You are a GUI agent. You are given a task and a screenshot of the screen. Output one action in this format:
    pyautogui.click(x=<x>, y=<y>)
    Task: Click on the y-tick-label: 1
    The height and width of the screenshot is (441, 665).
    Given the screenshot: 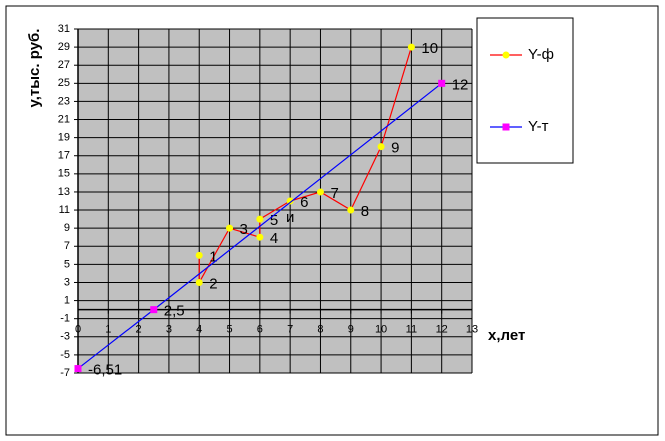 What is the action you would take?
    pyautogui.click(x=67, y=300)
    